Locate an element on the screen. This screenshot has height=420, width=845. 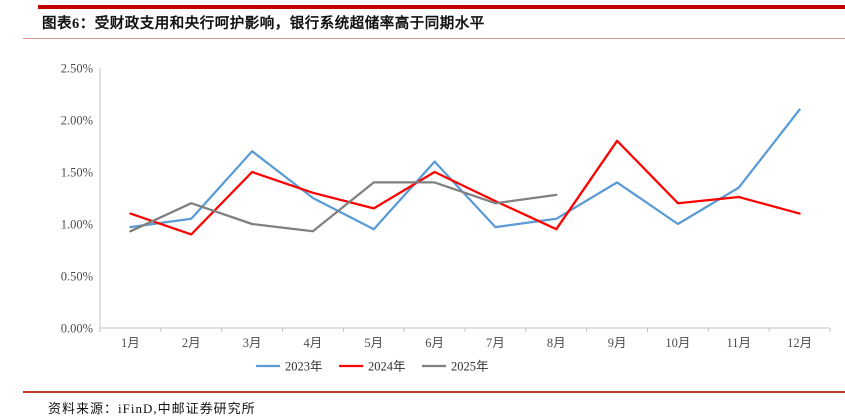
x-tick-label: 6月 is located at coordinates (434, 343).